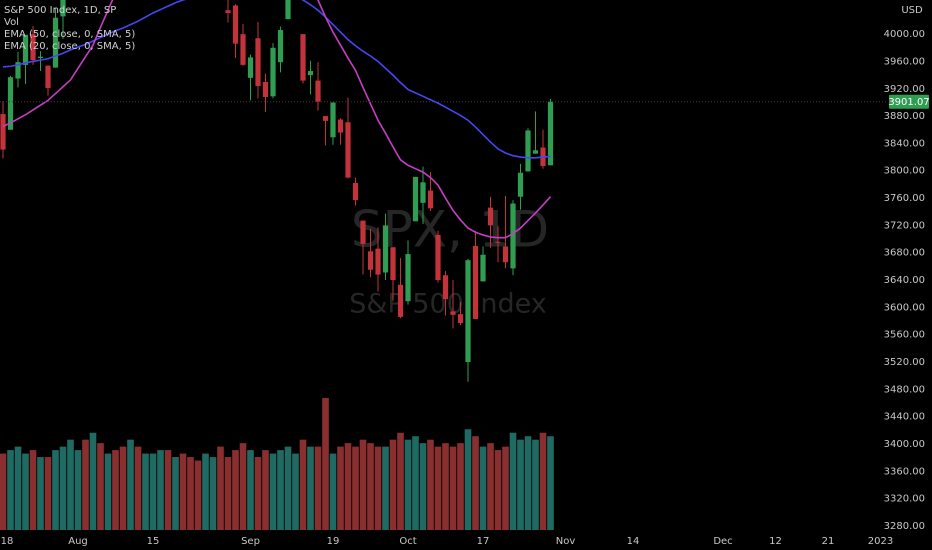 The image size is (932, 550). I want to click on y-tick-label: 3360.00, so click(904, 471).